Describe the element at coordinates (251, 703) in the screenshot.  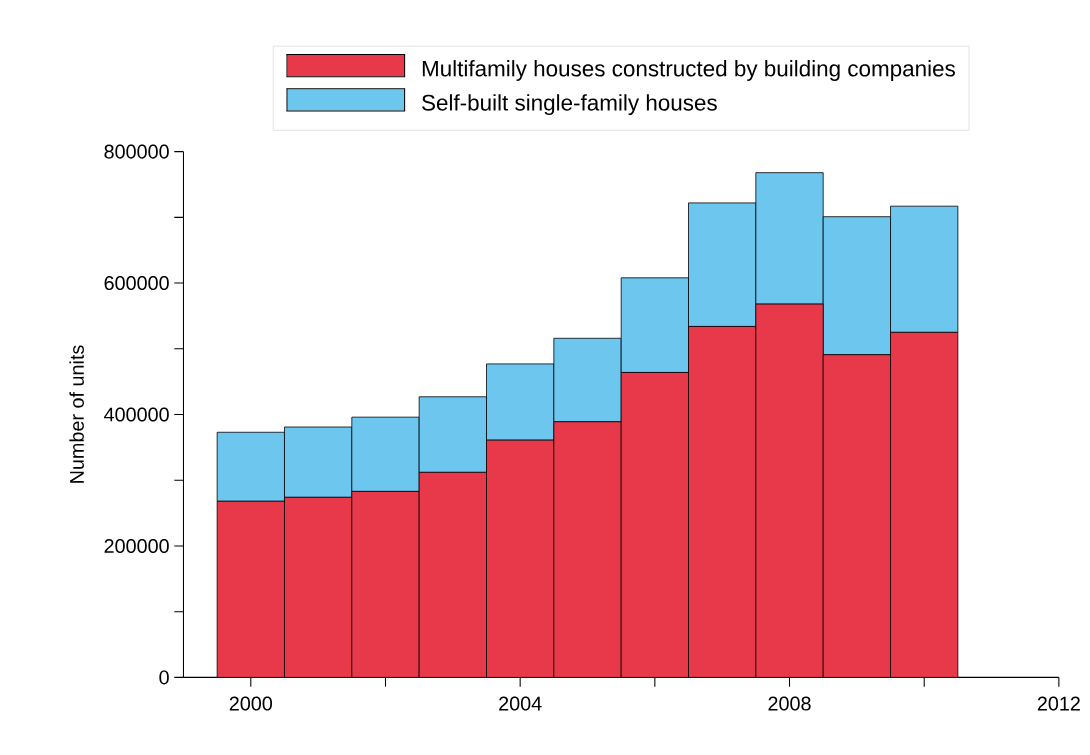
I see `x-tick-label: 2000` at that location.